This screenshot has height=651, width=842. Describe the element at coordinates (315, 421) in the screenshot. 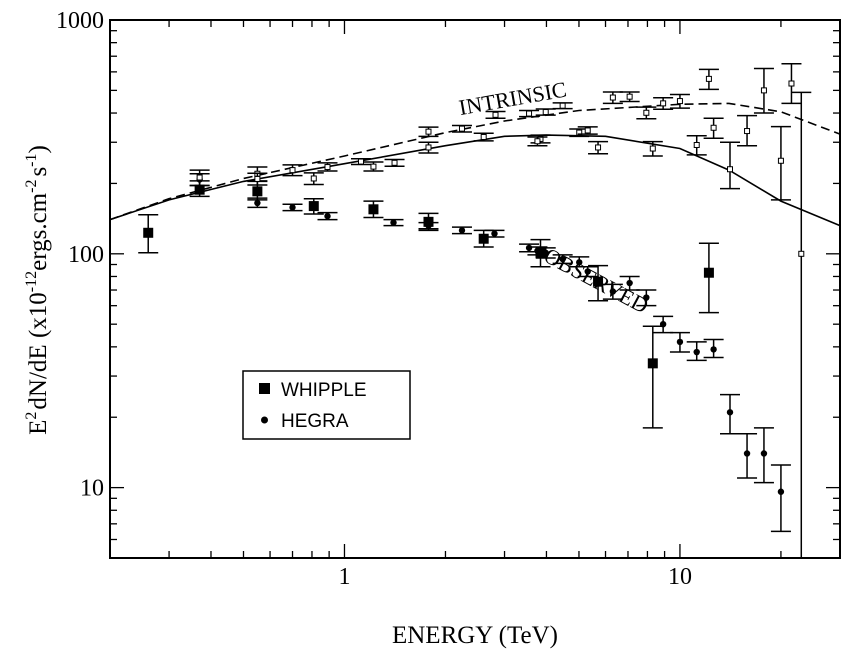

I see `legend-label-hegra: HEGRA` at that location.